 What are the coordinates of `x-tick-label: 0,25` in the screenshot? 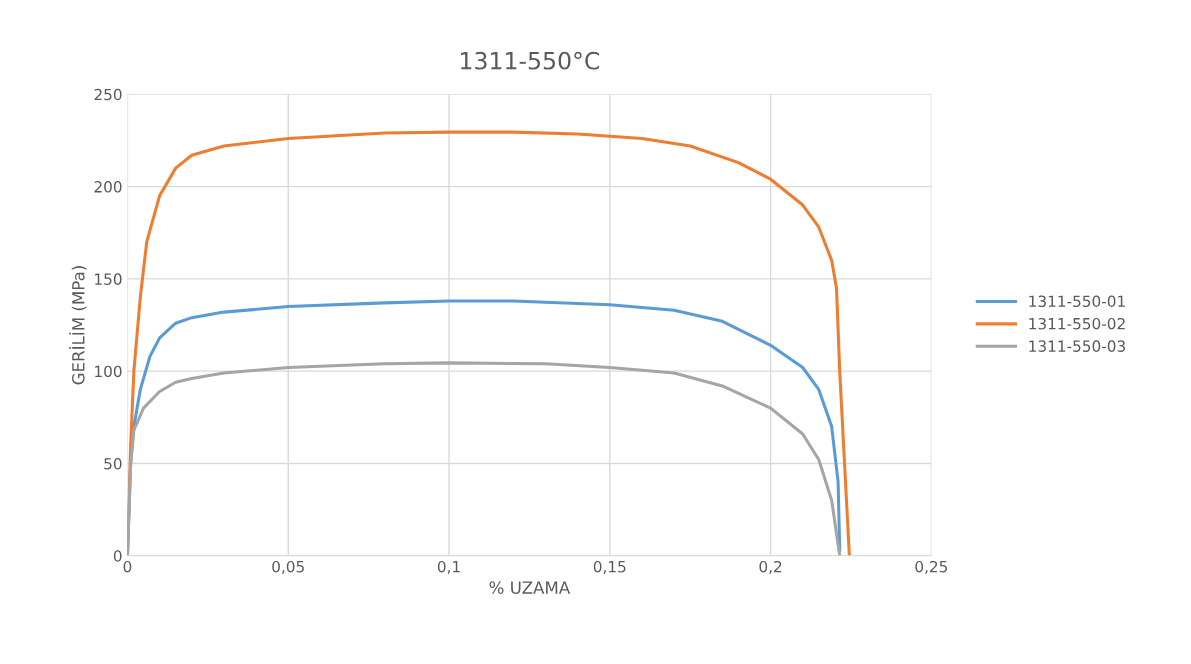 It's located at (931, 567).